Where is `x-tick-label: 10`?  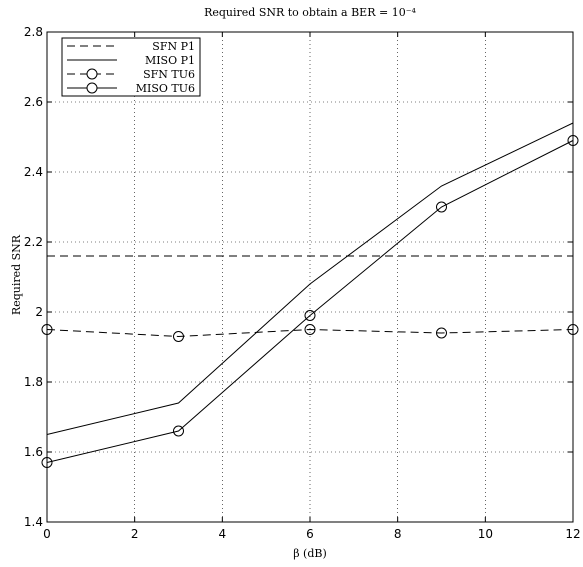
x-tick-label: 10 is located at coordinates (485, 534).